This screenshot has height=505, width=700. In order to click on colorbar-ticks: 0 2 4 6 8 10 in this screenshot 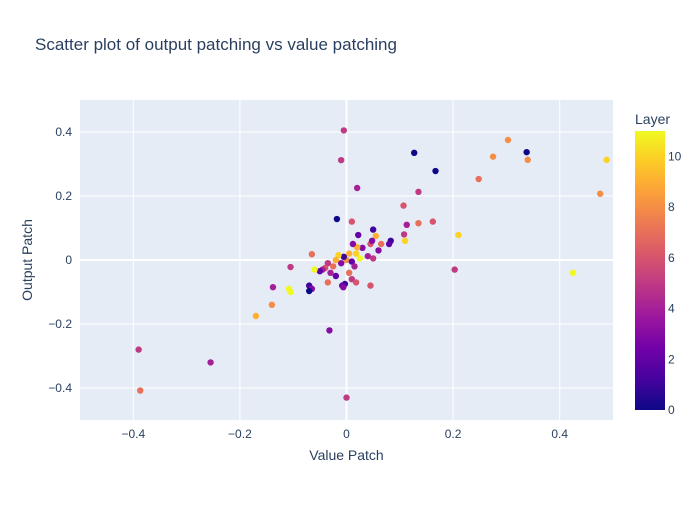, I will do `click(675, 283)`.